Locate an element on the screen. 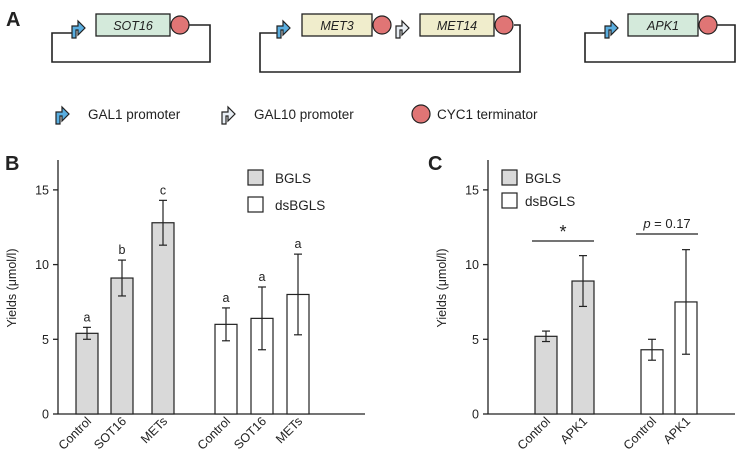 The image size is (750, 462). panel-c-bars: Control APK1 Control APK1 is located at coordinates (606, 351).